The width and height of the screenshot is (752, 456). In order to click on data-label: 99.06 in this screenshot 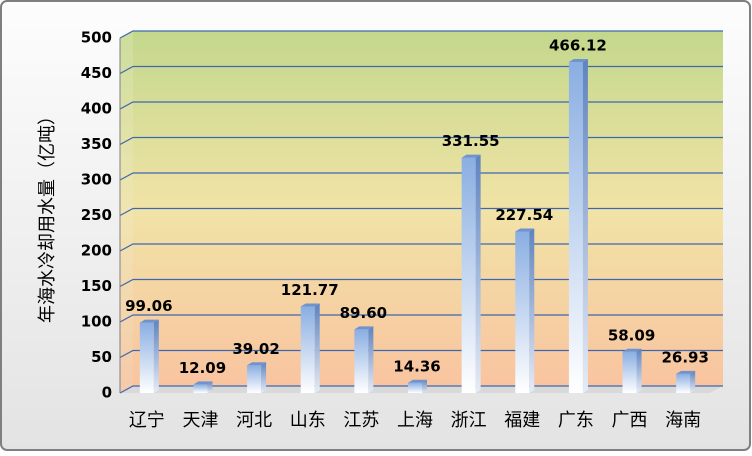, I will do `click(148, 306)`.